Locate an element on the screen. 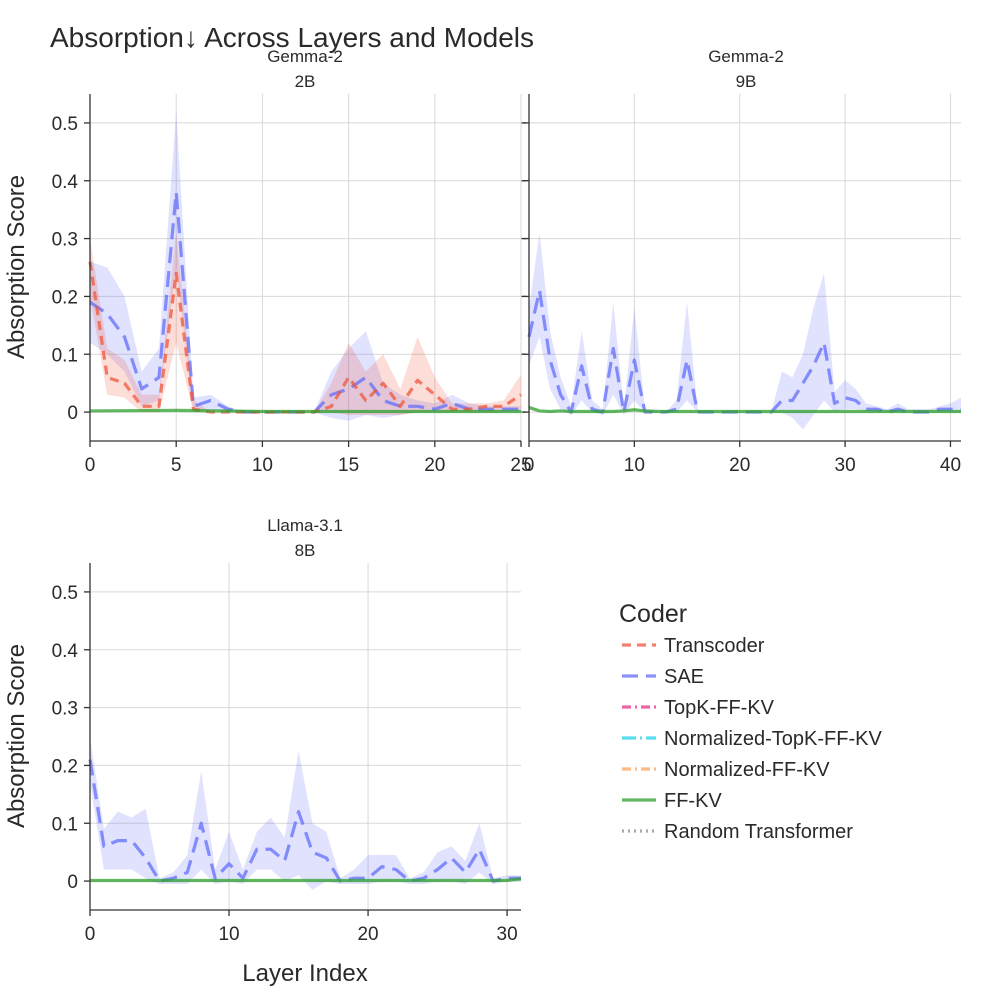 Image resolution: width=996 pixels, height=996 pixels. legend-label: Normalized-TopK-FF-KV is located at coordinates (773, 739).